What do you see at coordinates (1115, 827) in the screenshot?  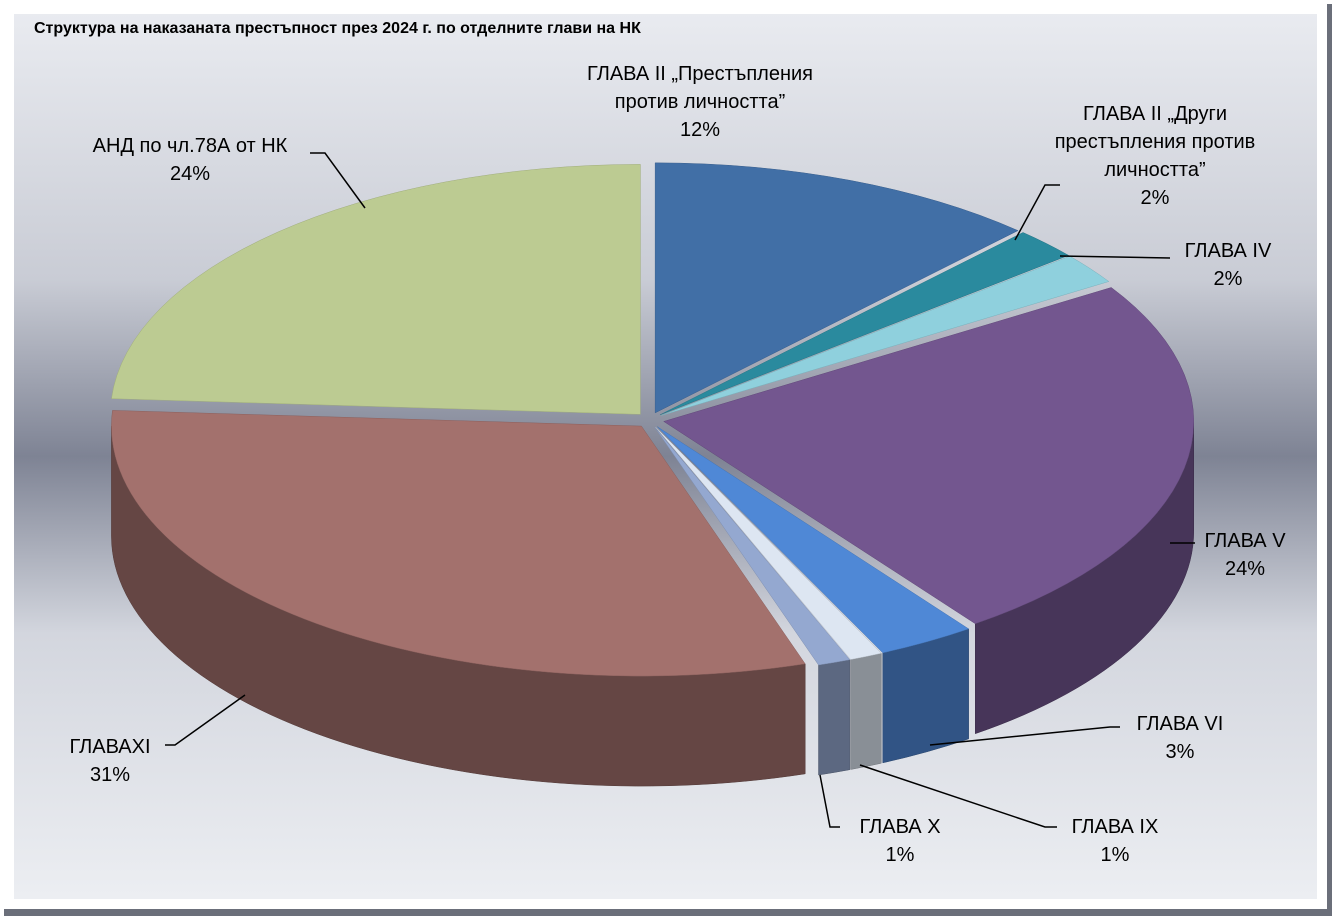 I see `category-label: ГЛАВА IX` at bounding box center [1115, 827].